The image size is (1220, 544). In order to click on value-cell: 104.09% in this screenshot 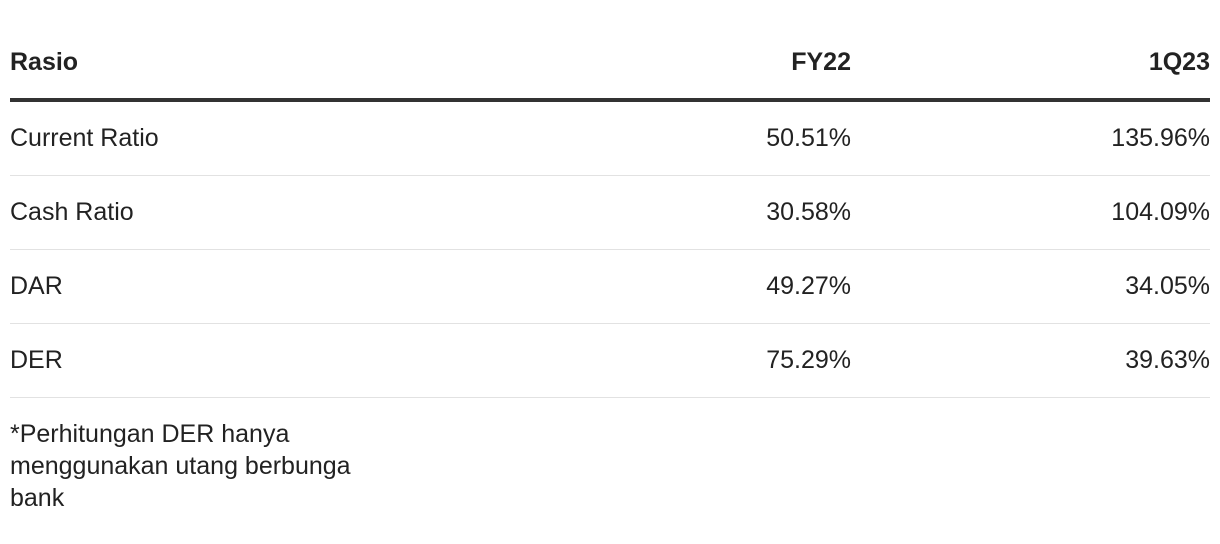, I will do `click(1030, 212)`.